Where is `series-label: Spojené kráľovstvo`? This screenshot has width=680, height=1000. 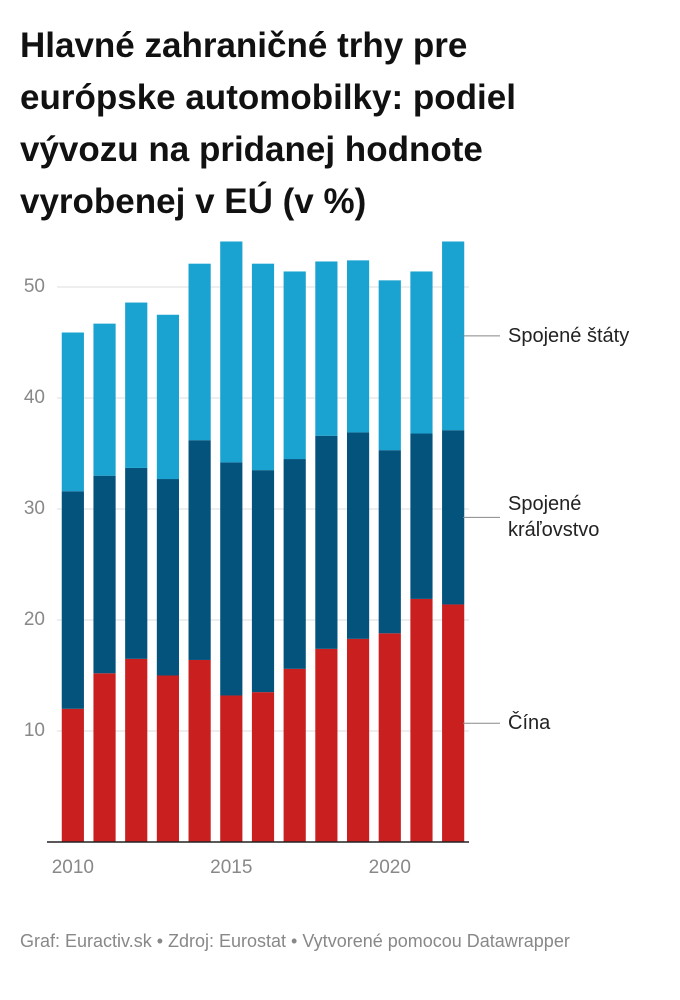 series-label: Spojené kráľovstvo is located at coordinates (554, 517).